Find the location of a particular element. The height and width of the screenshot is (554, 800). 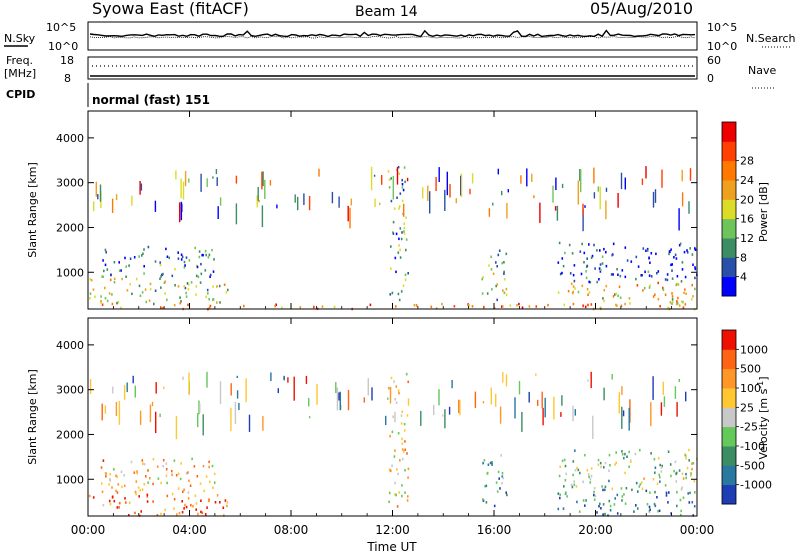

noise-tick-bottom-right: 10^0 is located at coordinates (722, 46).